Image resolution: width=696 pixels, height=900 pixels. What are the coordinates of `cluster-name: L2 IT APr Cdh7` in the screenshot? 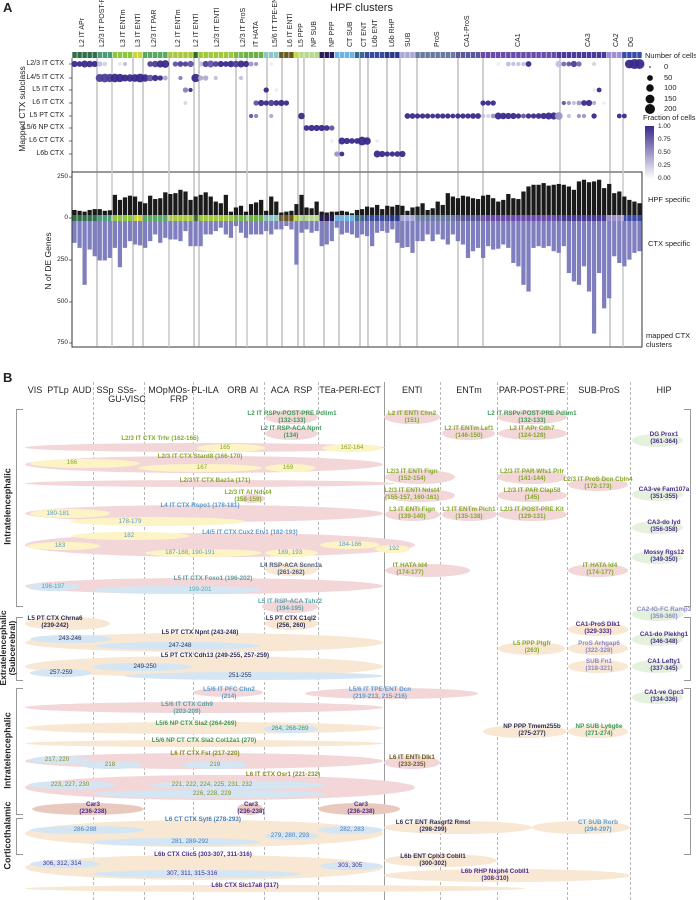 It's located at (532, 428).